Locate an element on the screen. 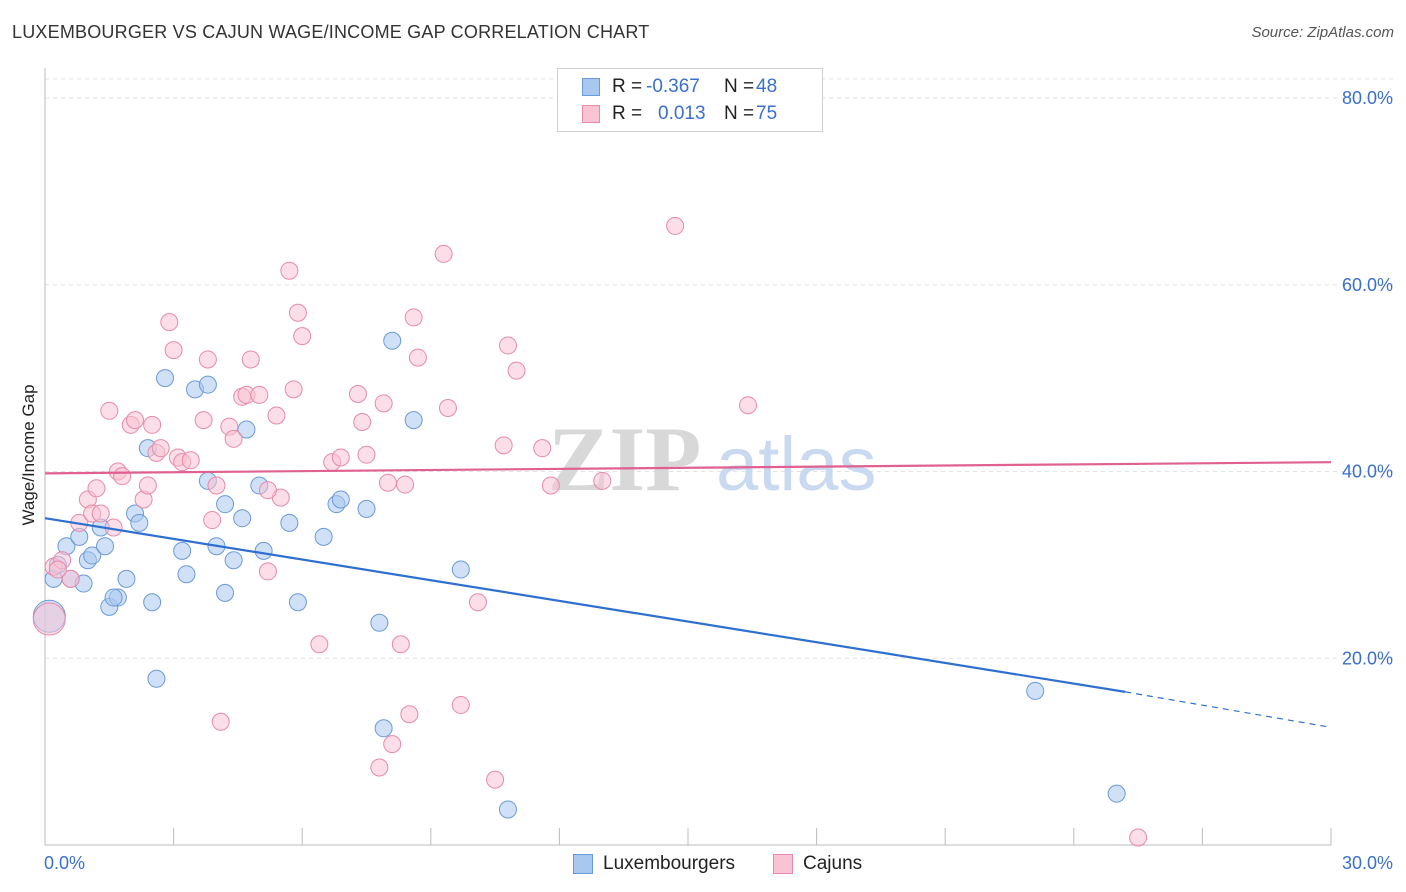 The width and height of the screenshot is (1406, 892). y-tick-label: 80.0% is located at coordinates (1367, 98).